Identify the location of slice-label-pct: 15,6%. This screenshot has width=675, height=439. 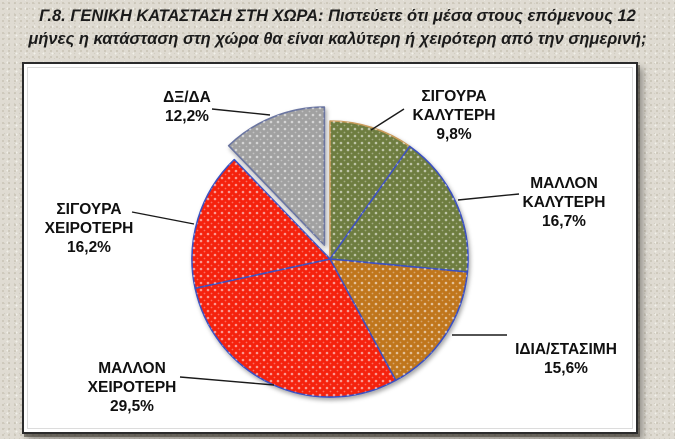
(566, 368).